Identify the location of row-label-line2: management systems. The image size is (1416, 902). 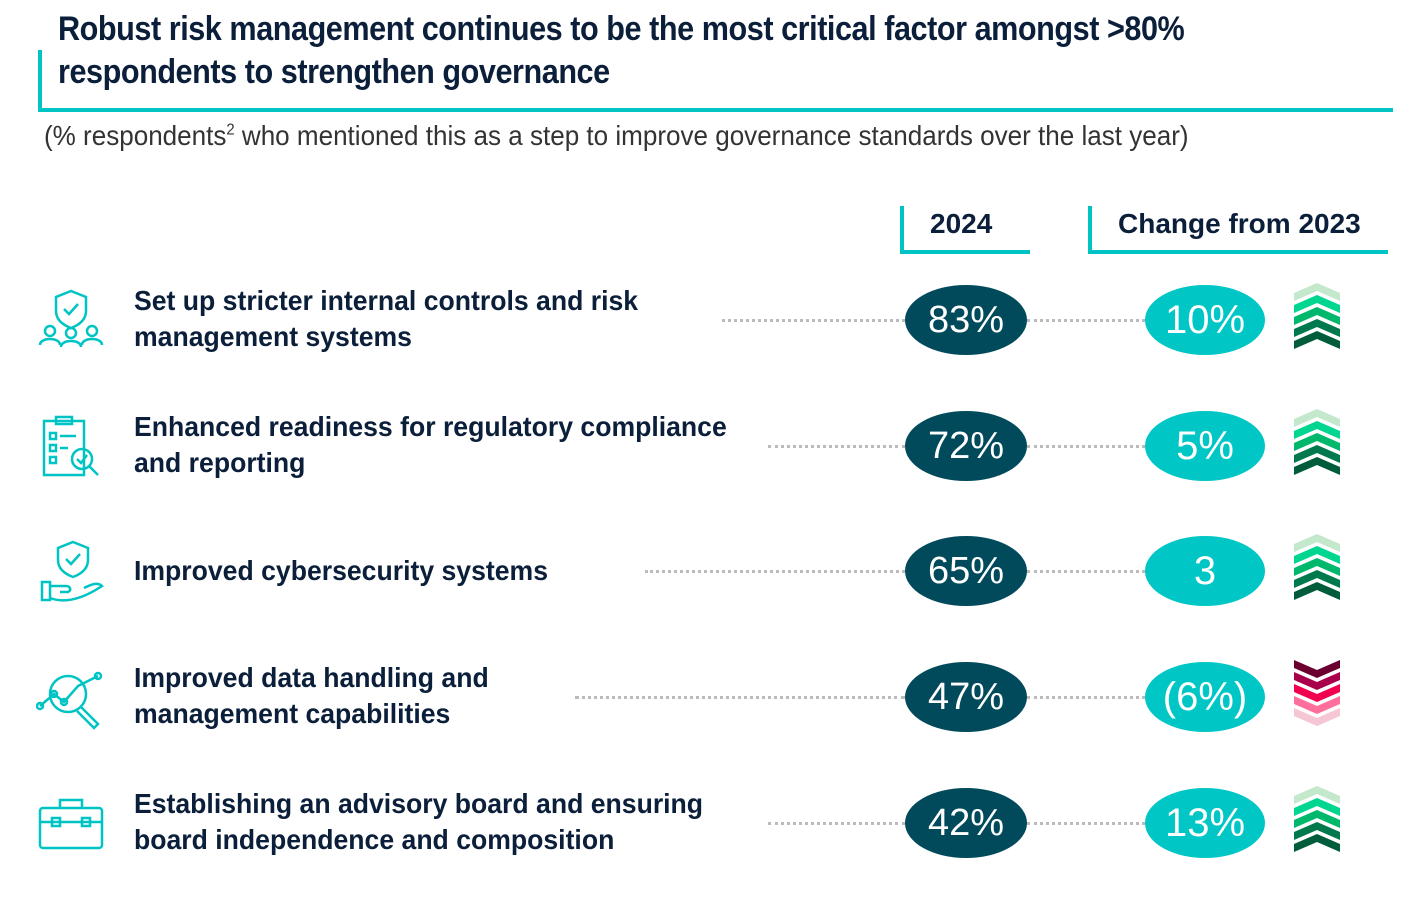
(273, 336).